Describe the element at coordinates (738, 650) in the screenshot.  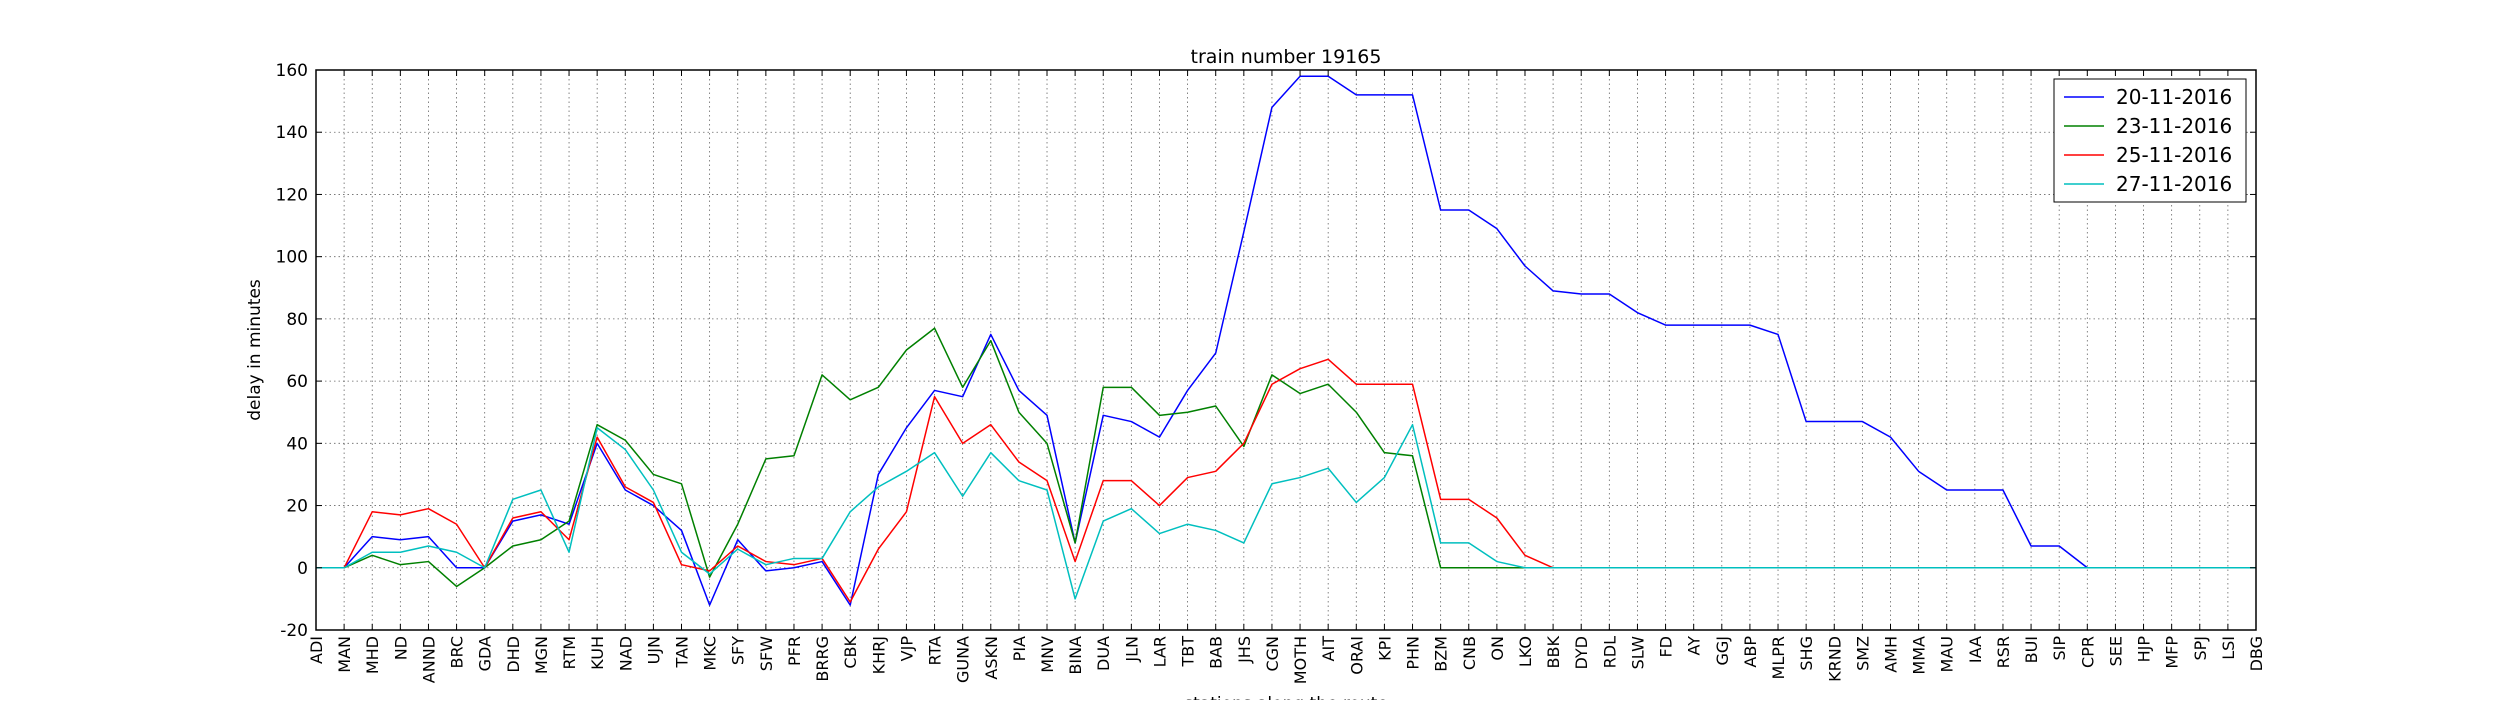
I see `x-tick-label: SFY` at that location.